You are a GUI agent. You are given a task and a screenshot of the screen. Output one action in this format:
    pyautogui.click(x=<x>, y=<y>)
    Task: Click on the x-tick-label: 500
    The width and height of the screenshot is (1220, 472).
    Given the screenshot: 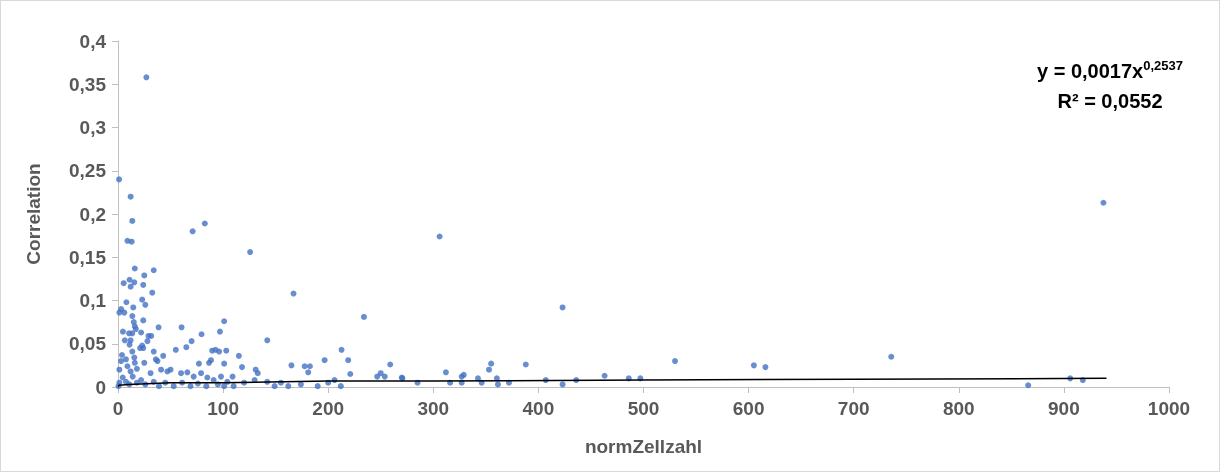 What is the action you would take?
    pyautogui.click(x=643, y=408)
    